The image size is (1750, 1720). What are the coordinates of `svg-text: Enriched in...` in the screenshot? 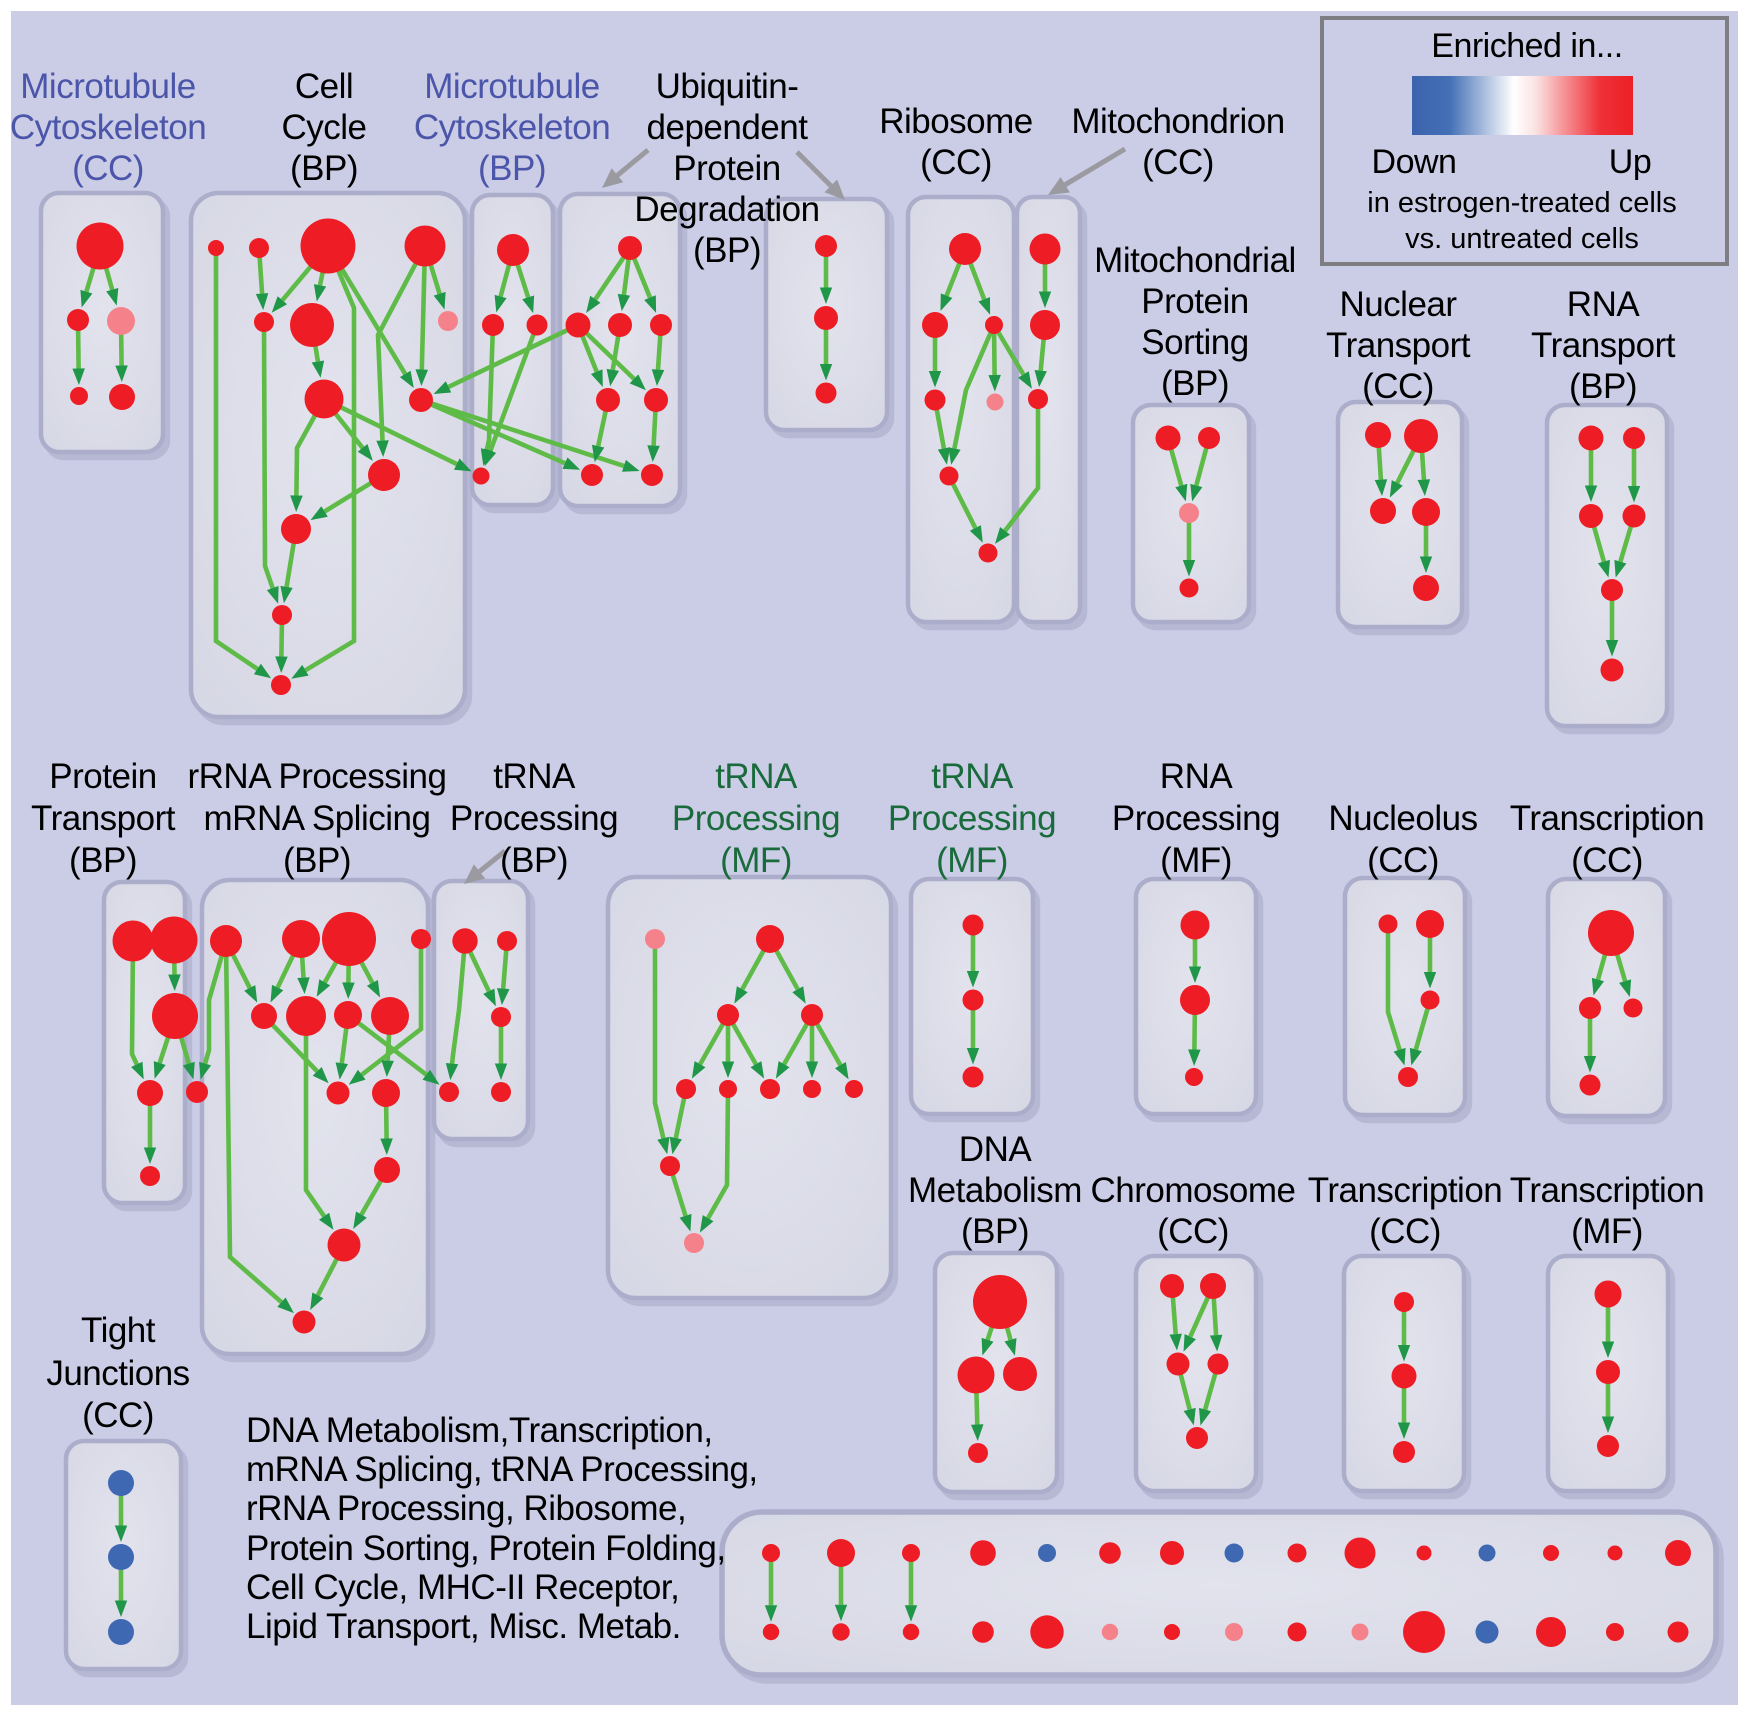 It's located at (1526, 46).